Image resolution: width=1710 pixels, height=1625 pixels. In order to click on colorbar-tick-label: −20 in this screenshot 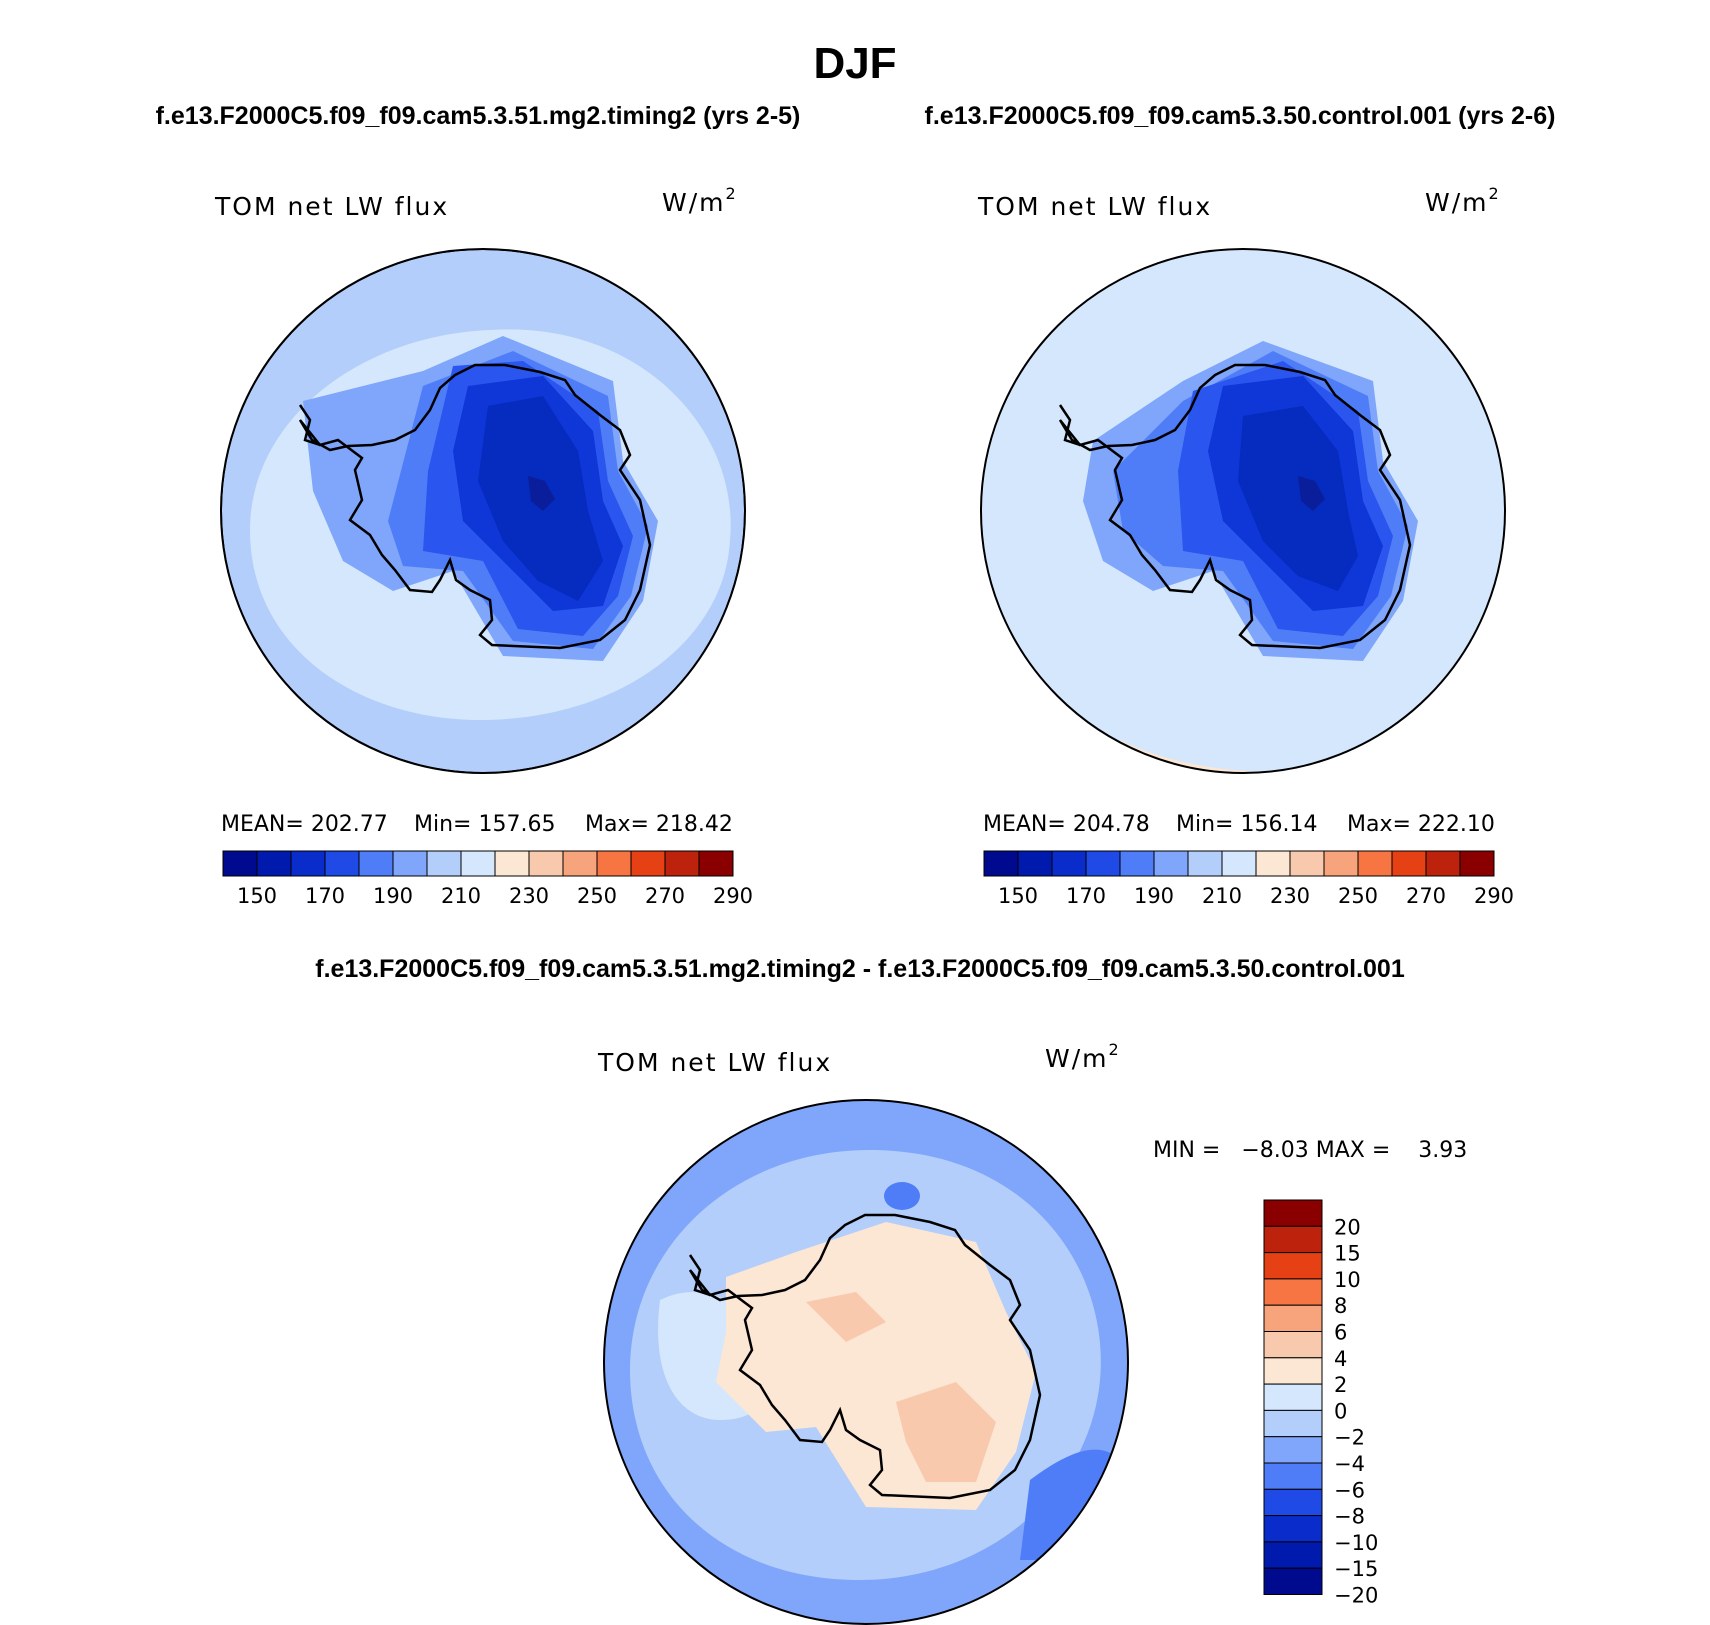, I will do `click(1356, 1596)`.